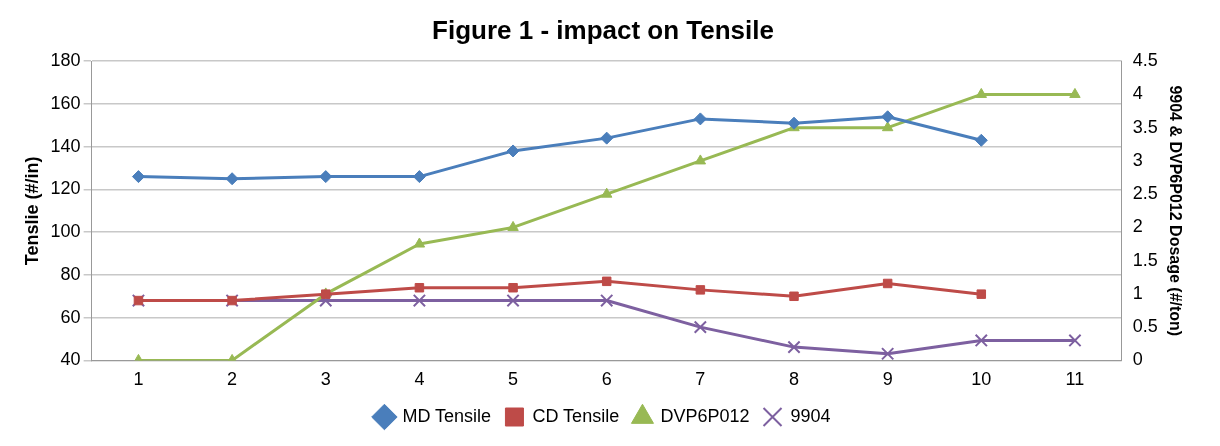  What do you see at coordinates (70, 359) in the screenshot?
I see `y-tick-label: 40` at bounding box center [70, 359].